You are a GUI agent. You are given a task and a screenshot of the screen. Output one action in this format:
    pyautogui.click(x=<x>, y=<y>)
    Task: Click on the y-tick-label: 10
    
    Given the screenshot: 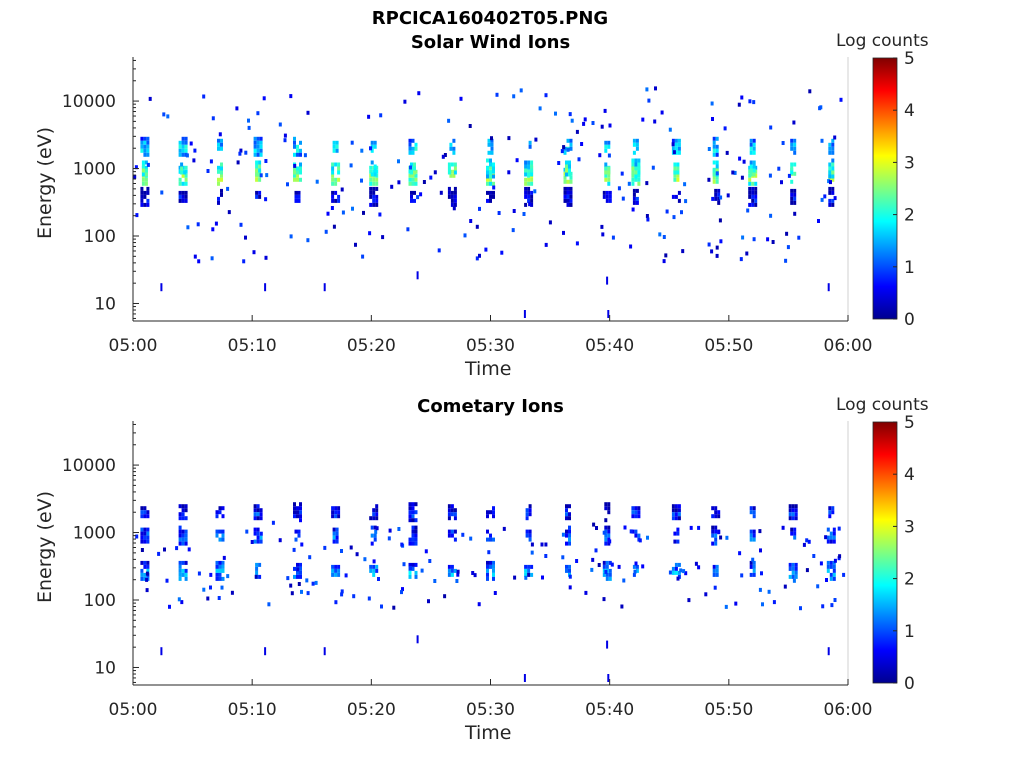 What is the action you would take?
    pyautogui.click(x=105, y=668)
    